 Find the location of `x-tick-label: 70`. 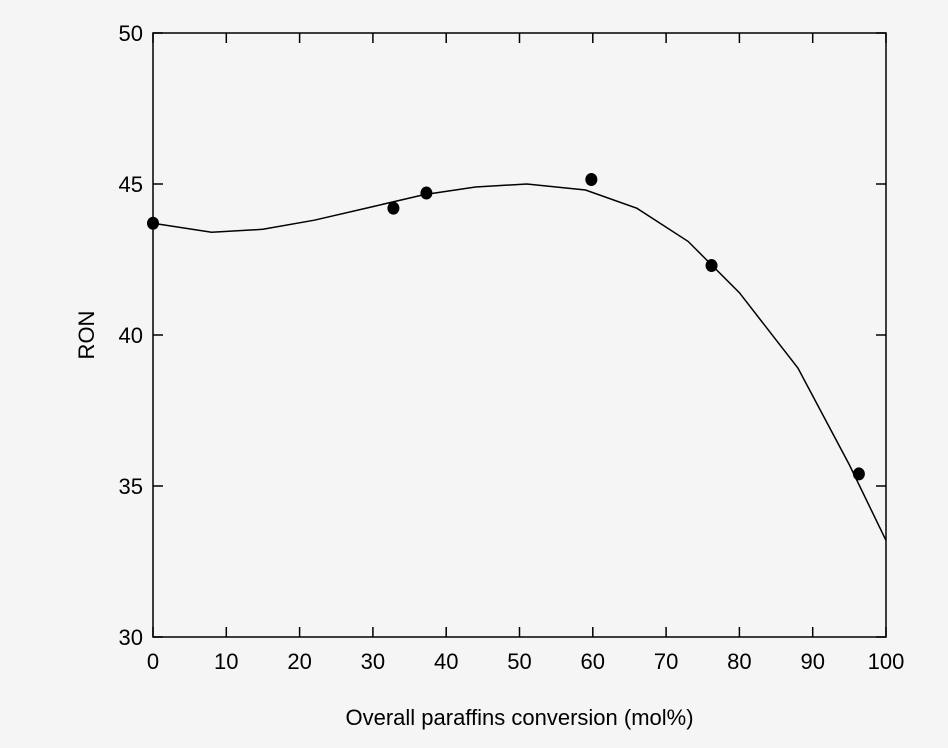

x-tick-label: 70 is located at coordinates (666, 661).